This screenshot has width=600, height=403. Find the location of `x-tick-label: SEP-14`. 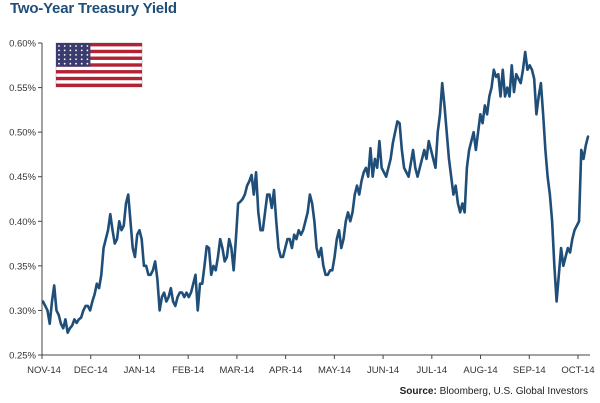

x-tick-label: SEP-14 is located at coordinates (529, 370).